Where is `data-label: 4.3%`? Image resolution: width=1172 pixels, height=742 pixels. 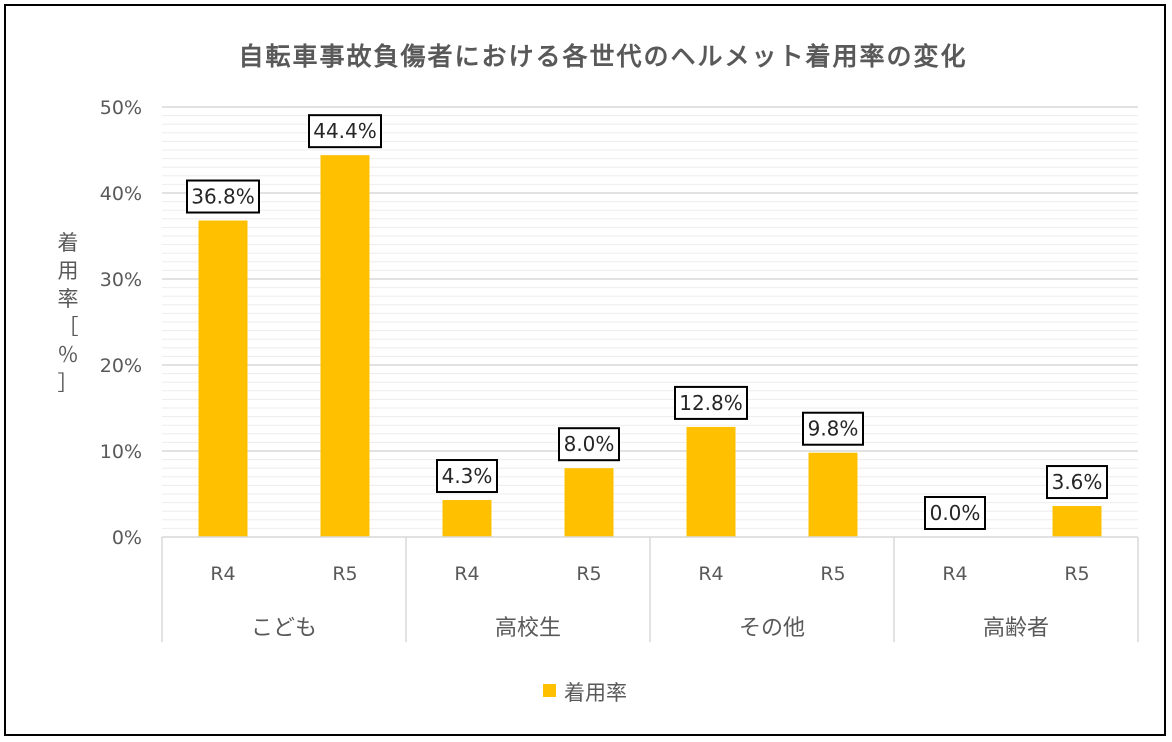
data-label: 4.3% is located at coordinates (467, 476).